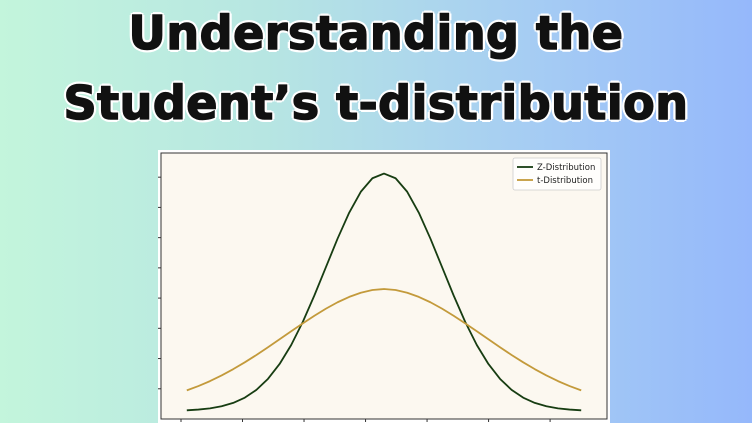 This screenshot has width=752, height=423. What do you see at coordinates (565, 181) in the screenshot?
I see `legend-label: t-Distribution` at bounding box center [565, 181].